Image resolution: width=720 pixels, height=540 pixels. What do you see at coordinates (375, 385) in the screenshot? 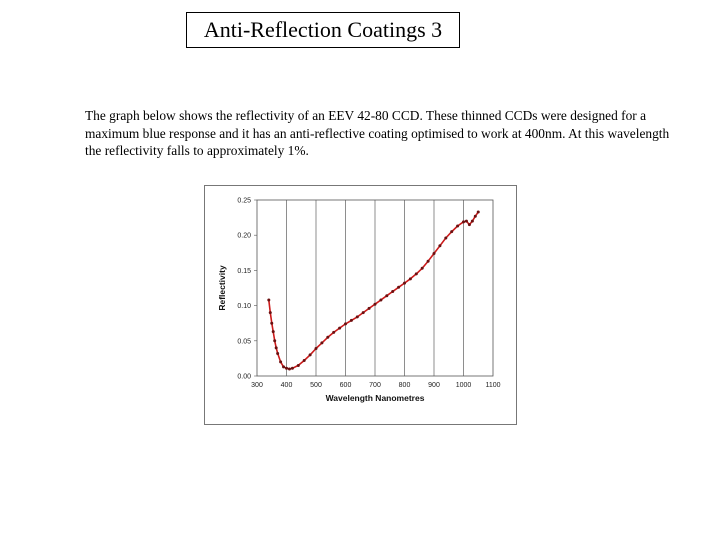
I see `x-tick-label: 700` at bounding box center [375, 385].